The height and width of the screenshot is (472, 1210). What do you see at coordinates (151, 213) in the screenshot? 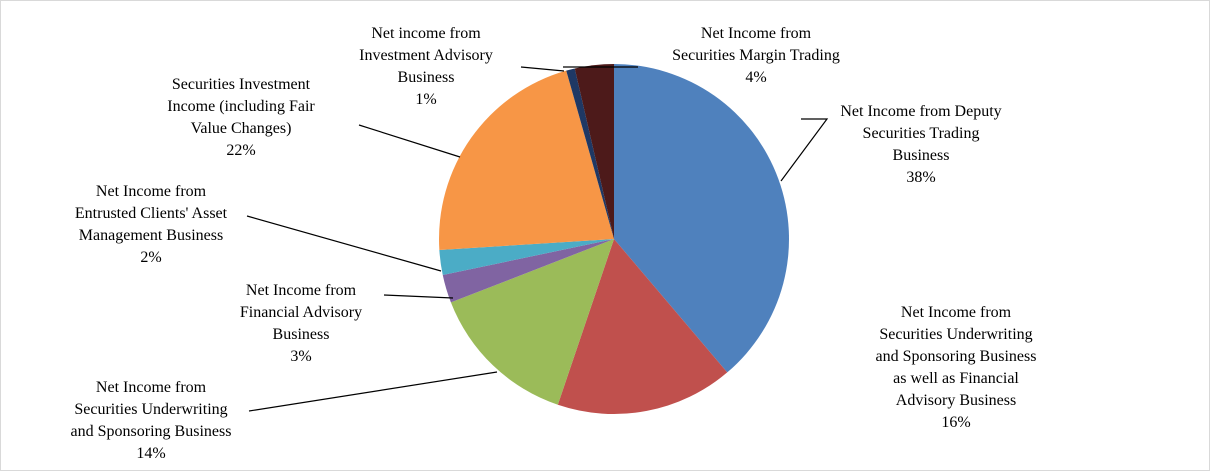
I see `slice-label-line: Entrusted Clients' Asset` at bounding box center [151, 213].